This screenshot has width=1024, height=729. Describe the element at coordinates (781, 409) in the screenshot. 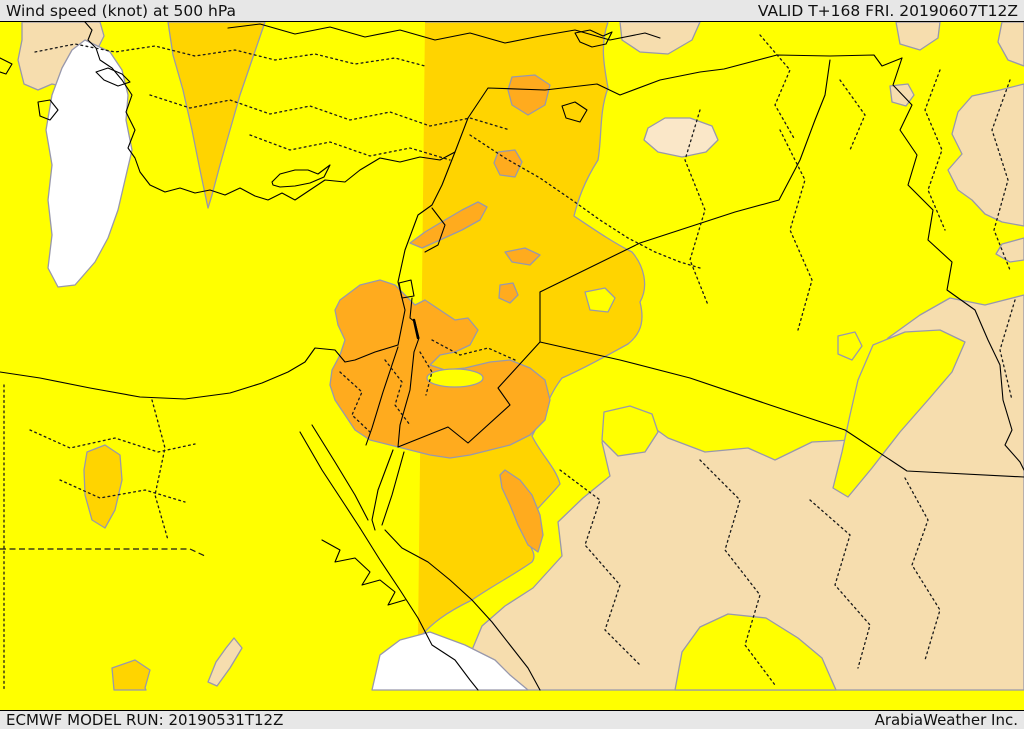

I see `border-iraq-saudi` at that location.